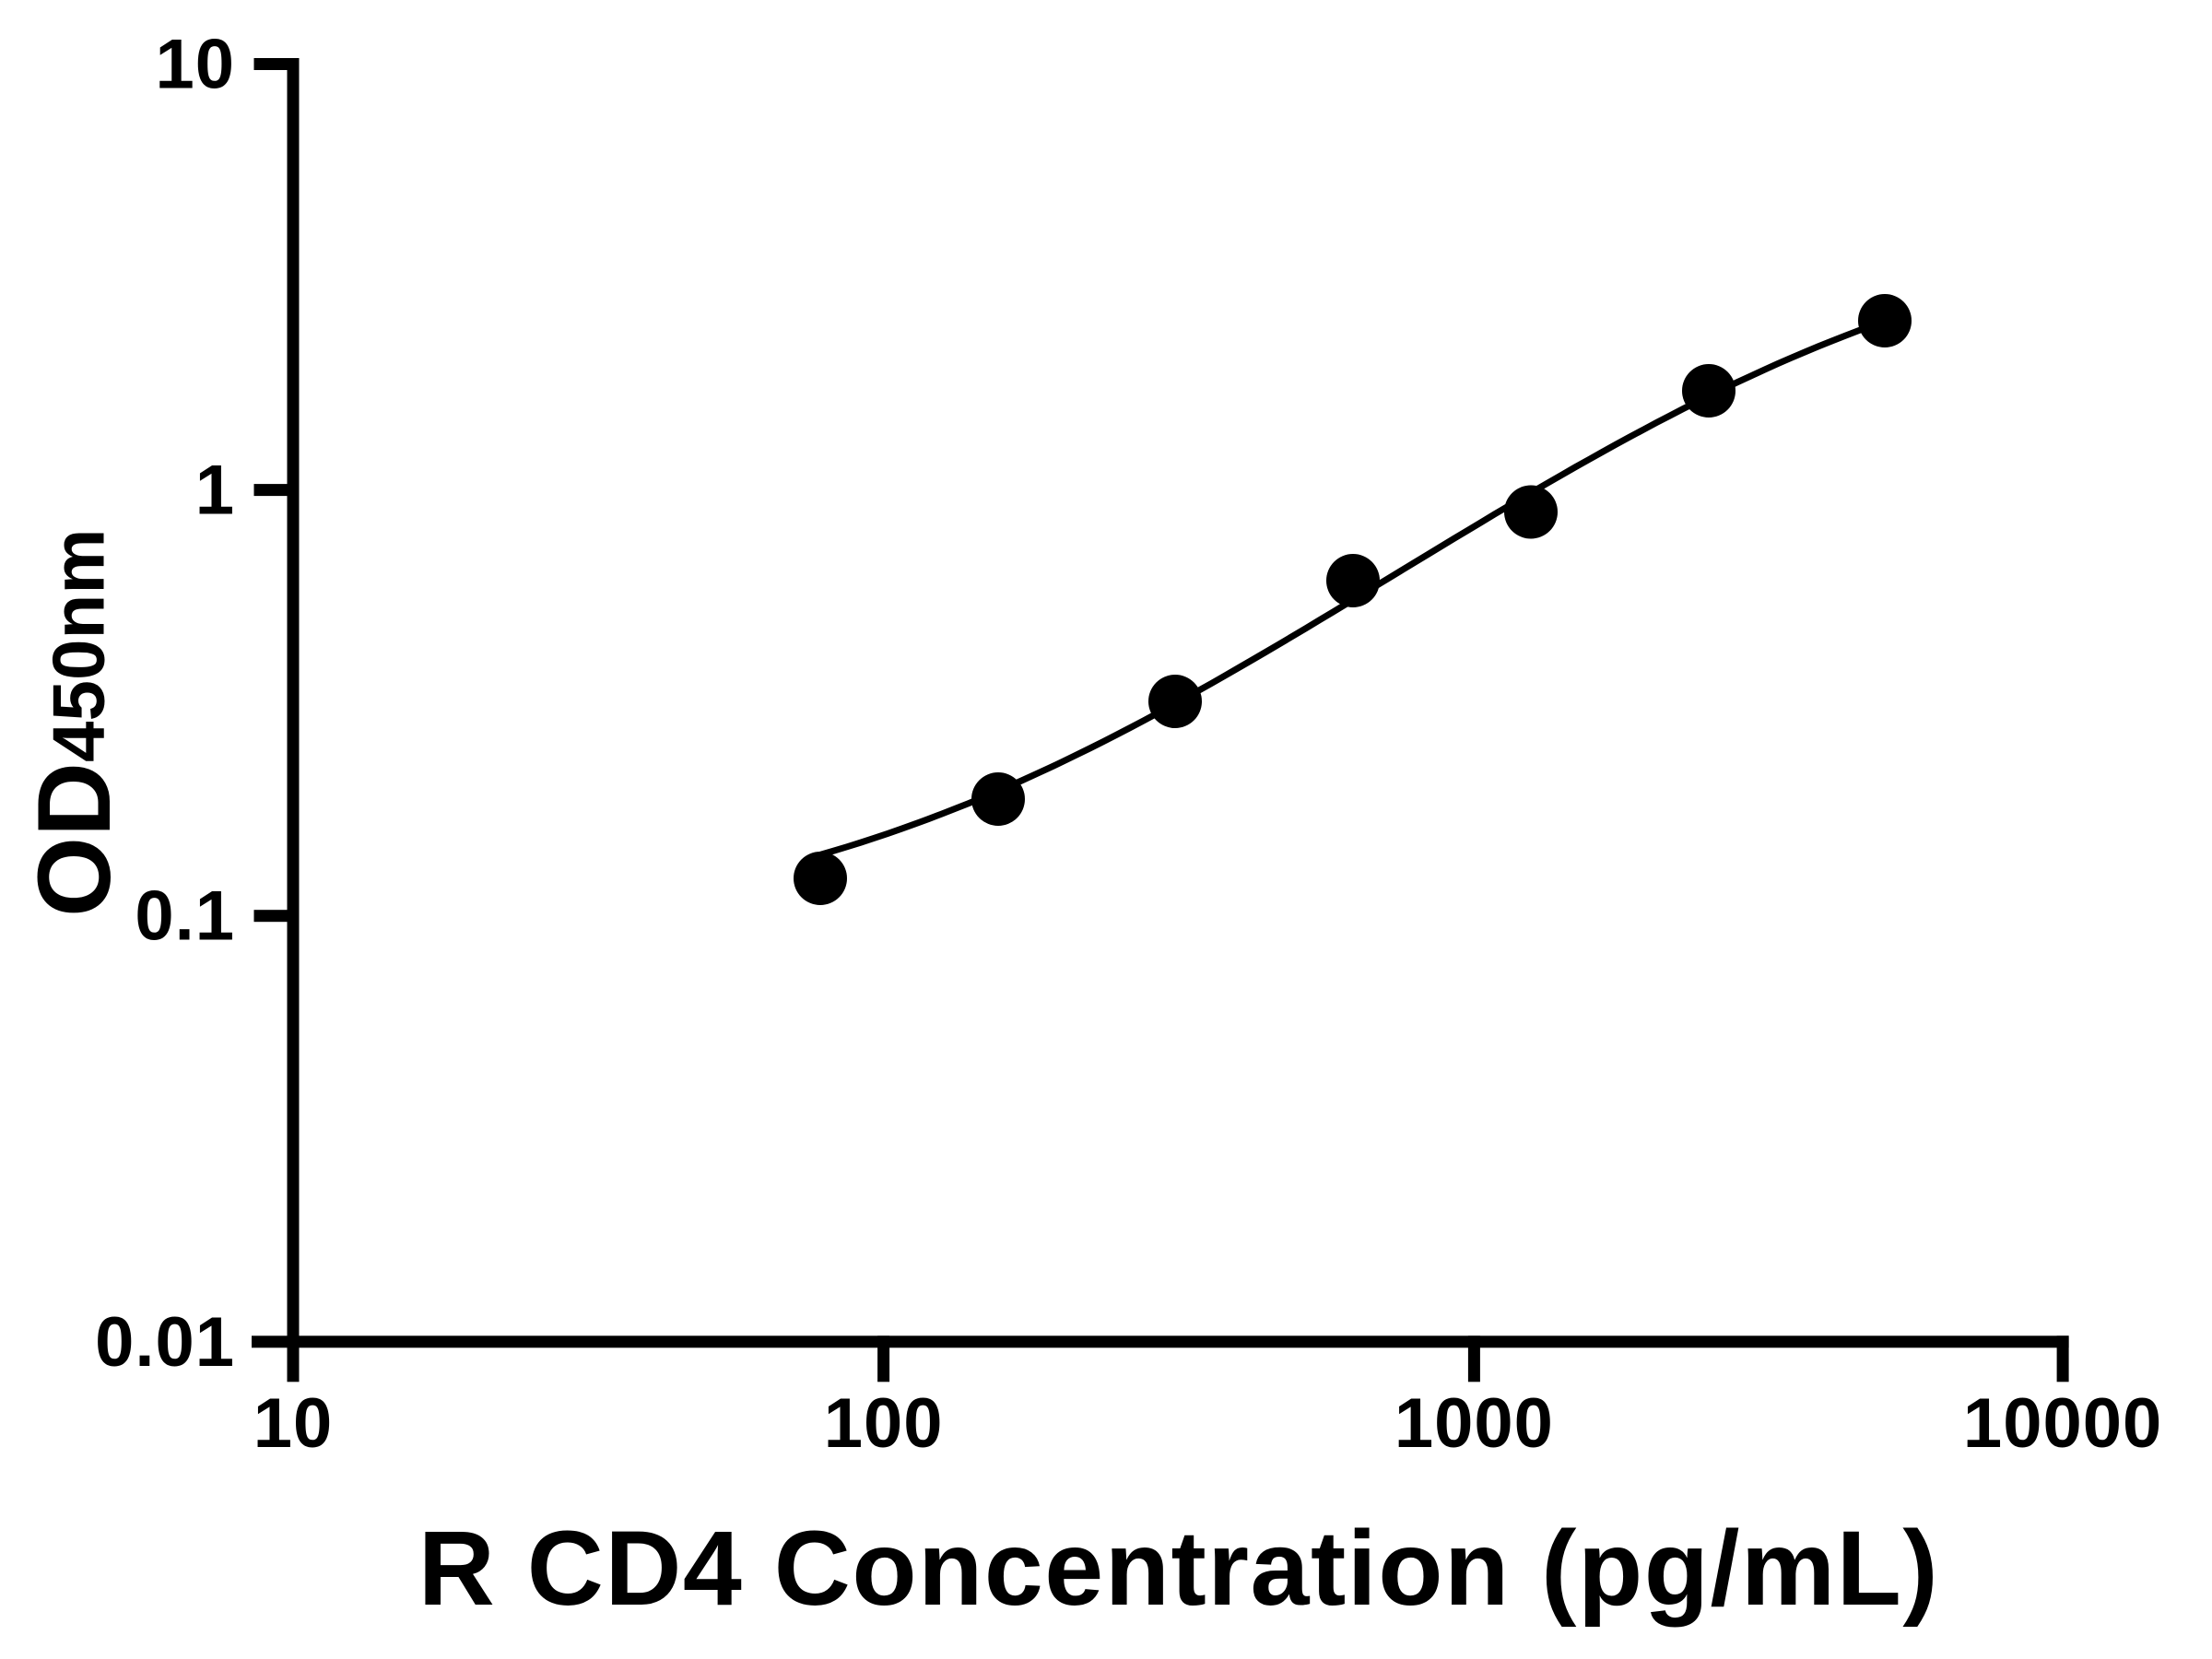 This screenshot has height=1659, width=2212. I want to click on svg-text: 1, so click(215, 491).